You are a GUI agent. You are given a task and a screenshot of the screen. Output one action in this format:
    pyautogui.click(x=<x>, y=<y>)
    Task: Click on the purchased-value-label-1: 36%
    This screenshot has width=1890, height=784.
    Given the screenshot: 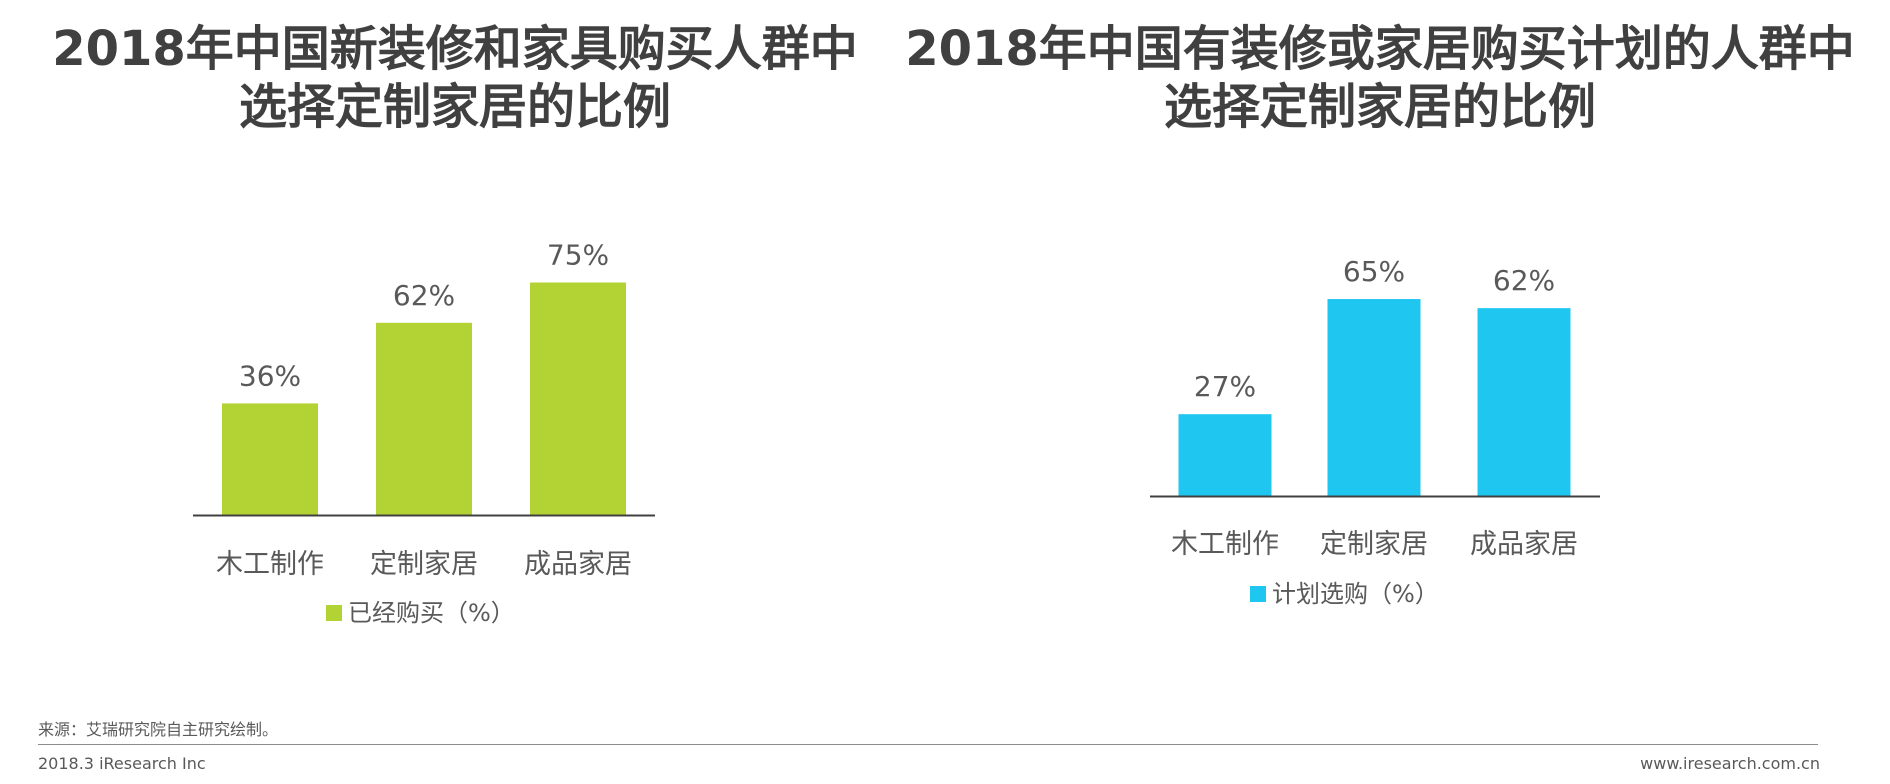 What is the action you would take?
    pyautogui.click(x=270, y=375)
    